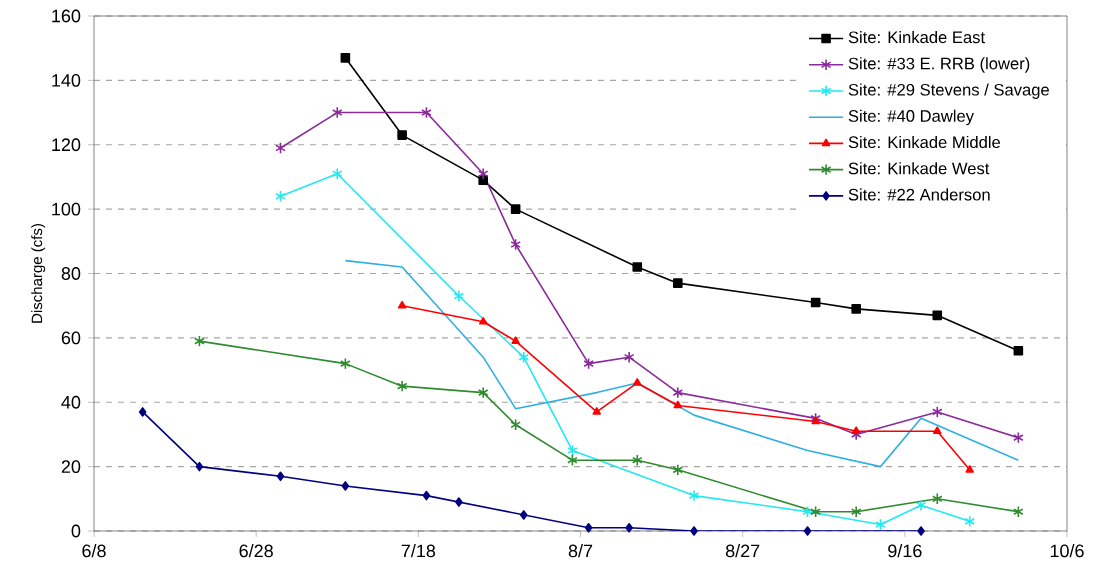 The width and height of the screenshot is (1103, 586). Describe the element at coordinates (66, 145) in the screenshot. I see `y-tick-label: 120` at that location.